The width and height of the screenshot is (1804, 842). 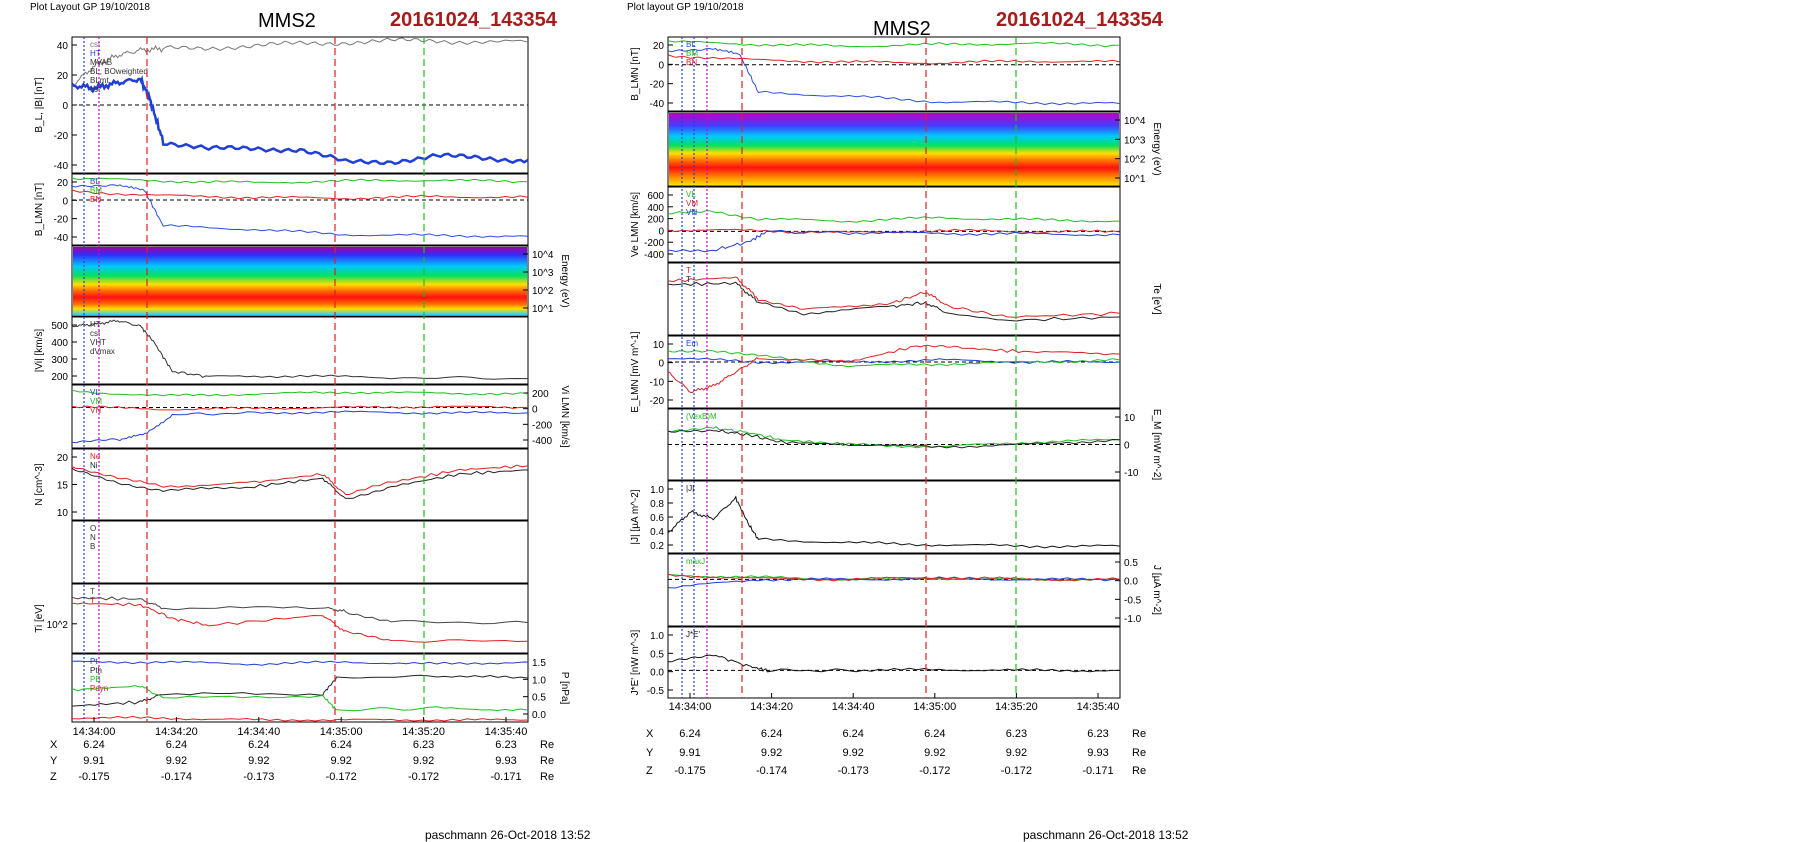 I want to click on legend-entry: B, so click(x=92, y=546).